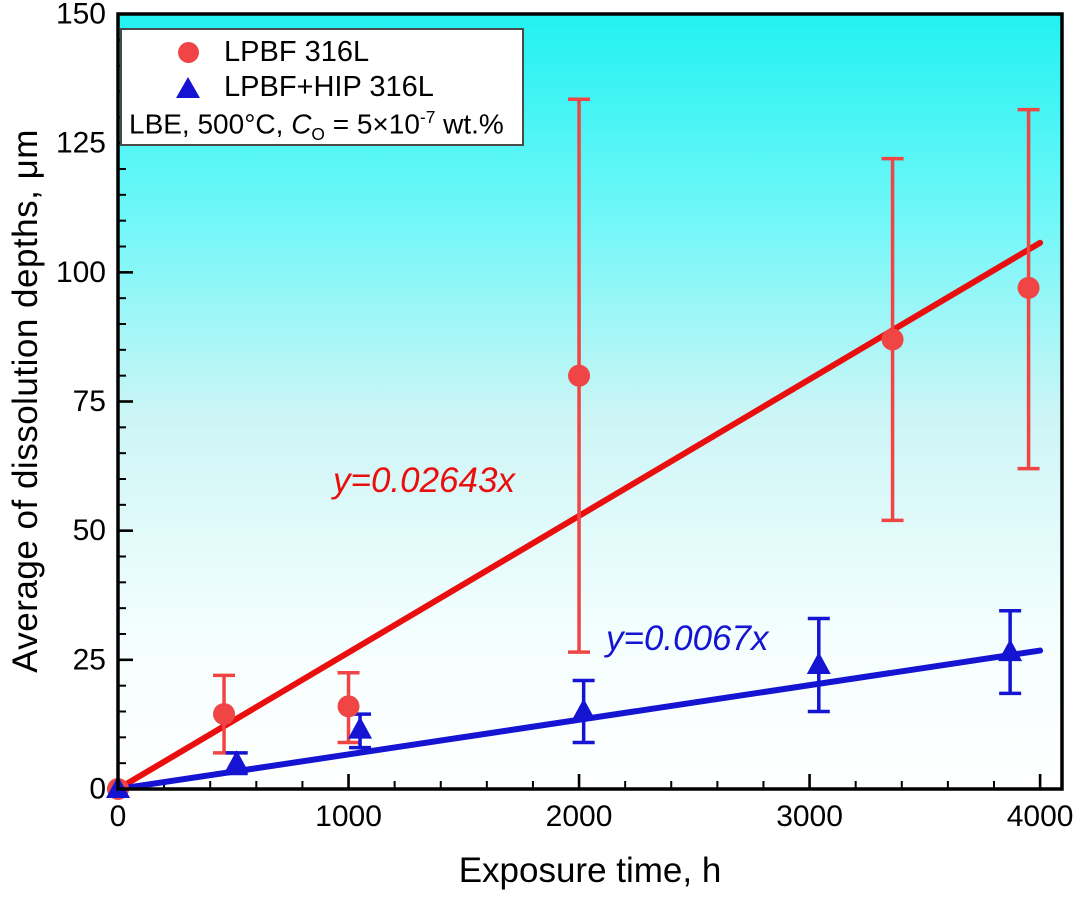 The image size is (1080, 899). Describe the element at coordinates (469, 124) in the screenshot. I see `condition-post: wt.%` at that location.